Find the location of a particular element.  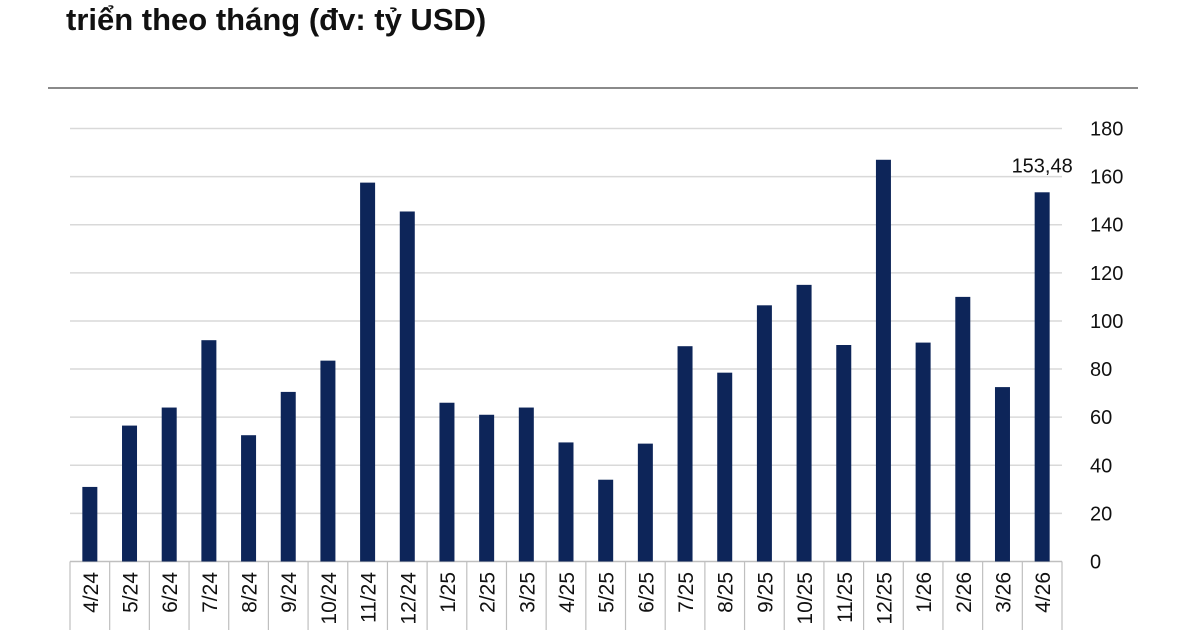

y-tick-label: 40 is located at coordinates (1101, 466).